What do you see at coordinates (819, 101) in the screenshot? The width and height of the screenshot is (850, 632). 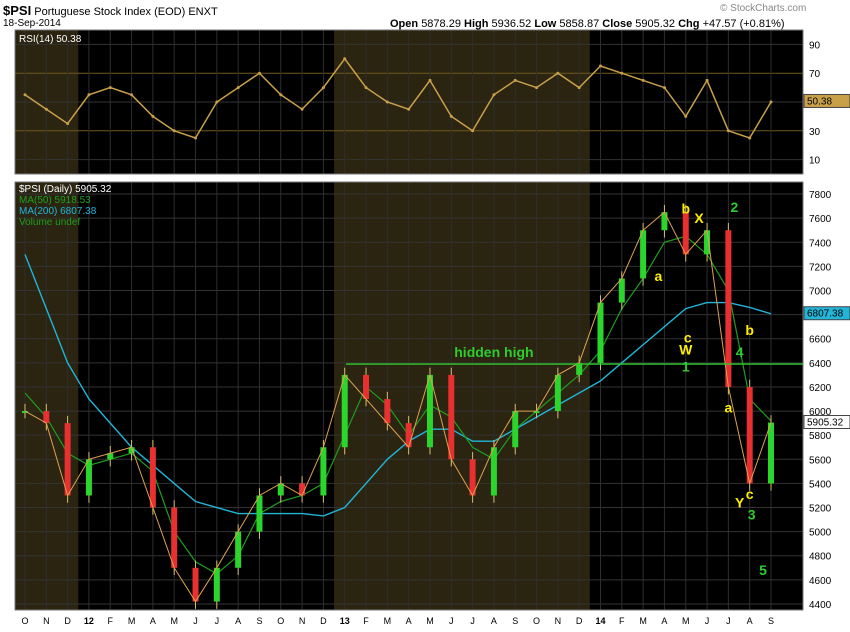 I see `rsi-last-tag: 50.38` at bounding box center [819, 101].